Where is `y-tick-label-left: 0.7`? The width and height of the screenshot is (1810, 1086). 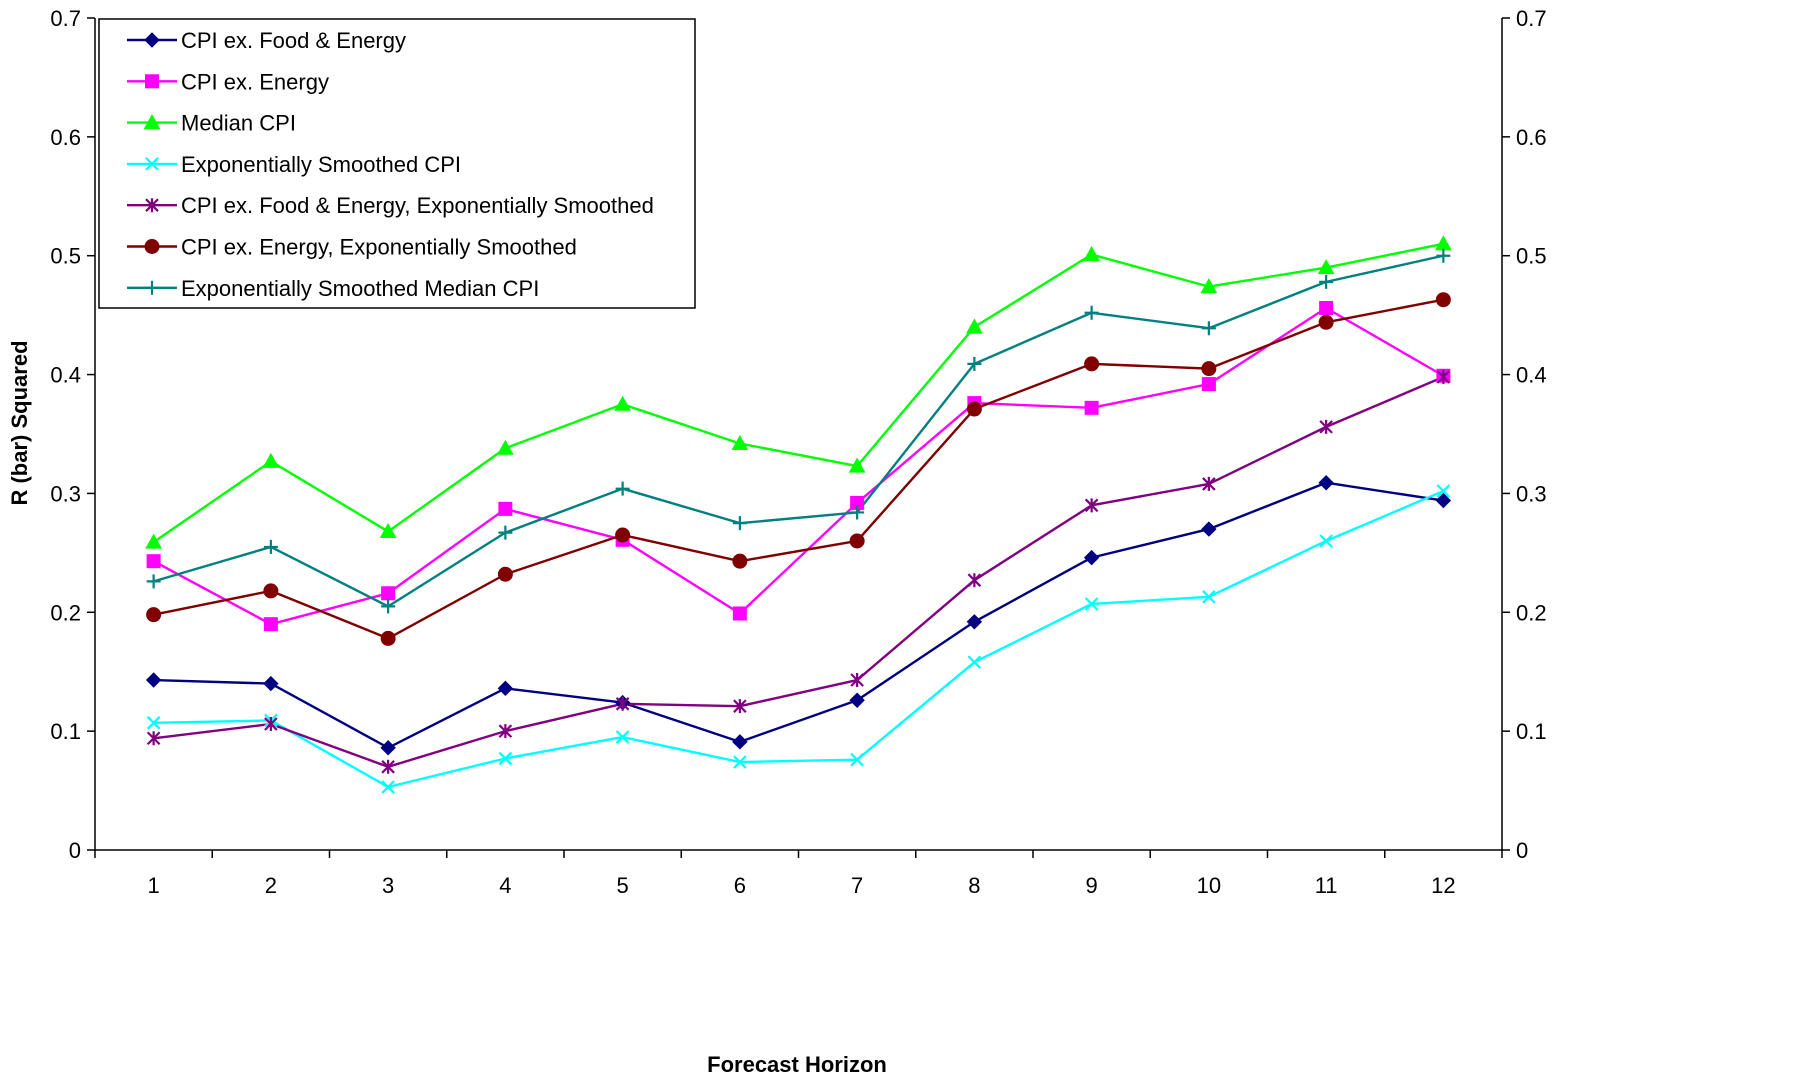
y-tick-label-left: 0.7 is located at coordinates (65, 18).